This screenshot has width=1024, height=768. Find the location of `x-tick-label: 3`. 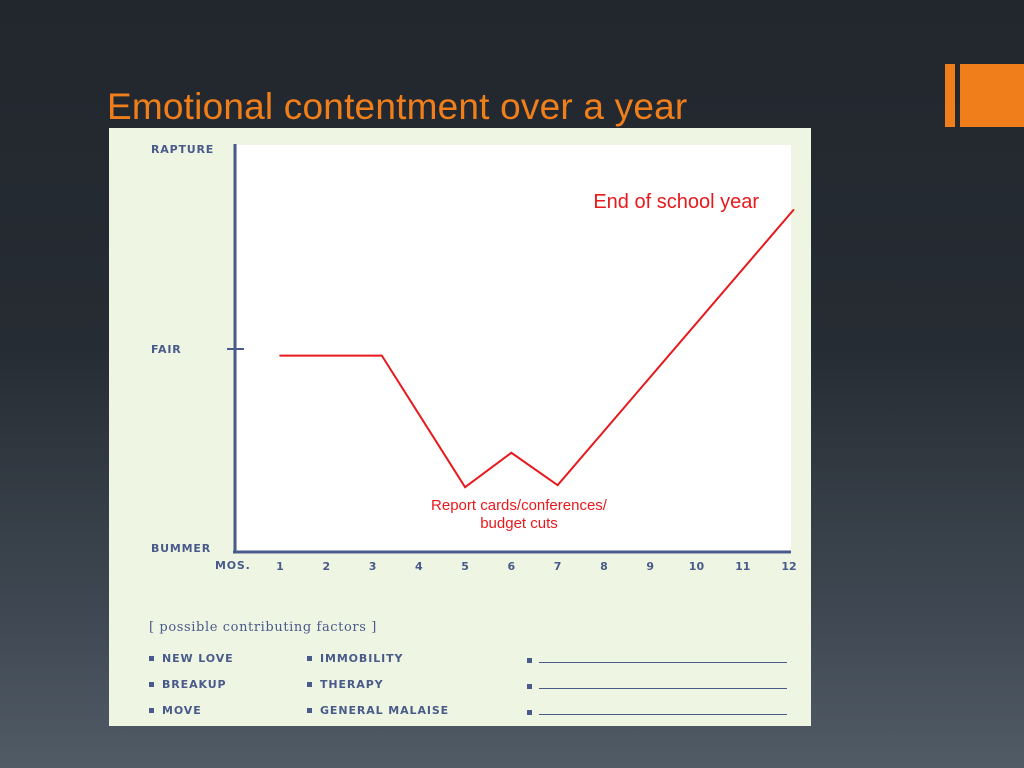

x-tick-label: 3 is located at coordinates (373, 566).